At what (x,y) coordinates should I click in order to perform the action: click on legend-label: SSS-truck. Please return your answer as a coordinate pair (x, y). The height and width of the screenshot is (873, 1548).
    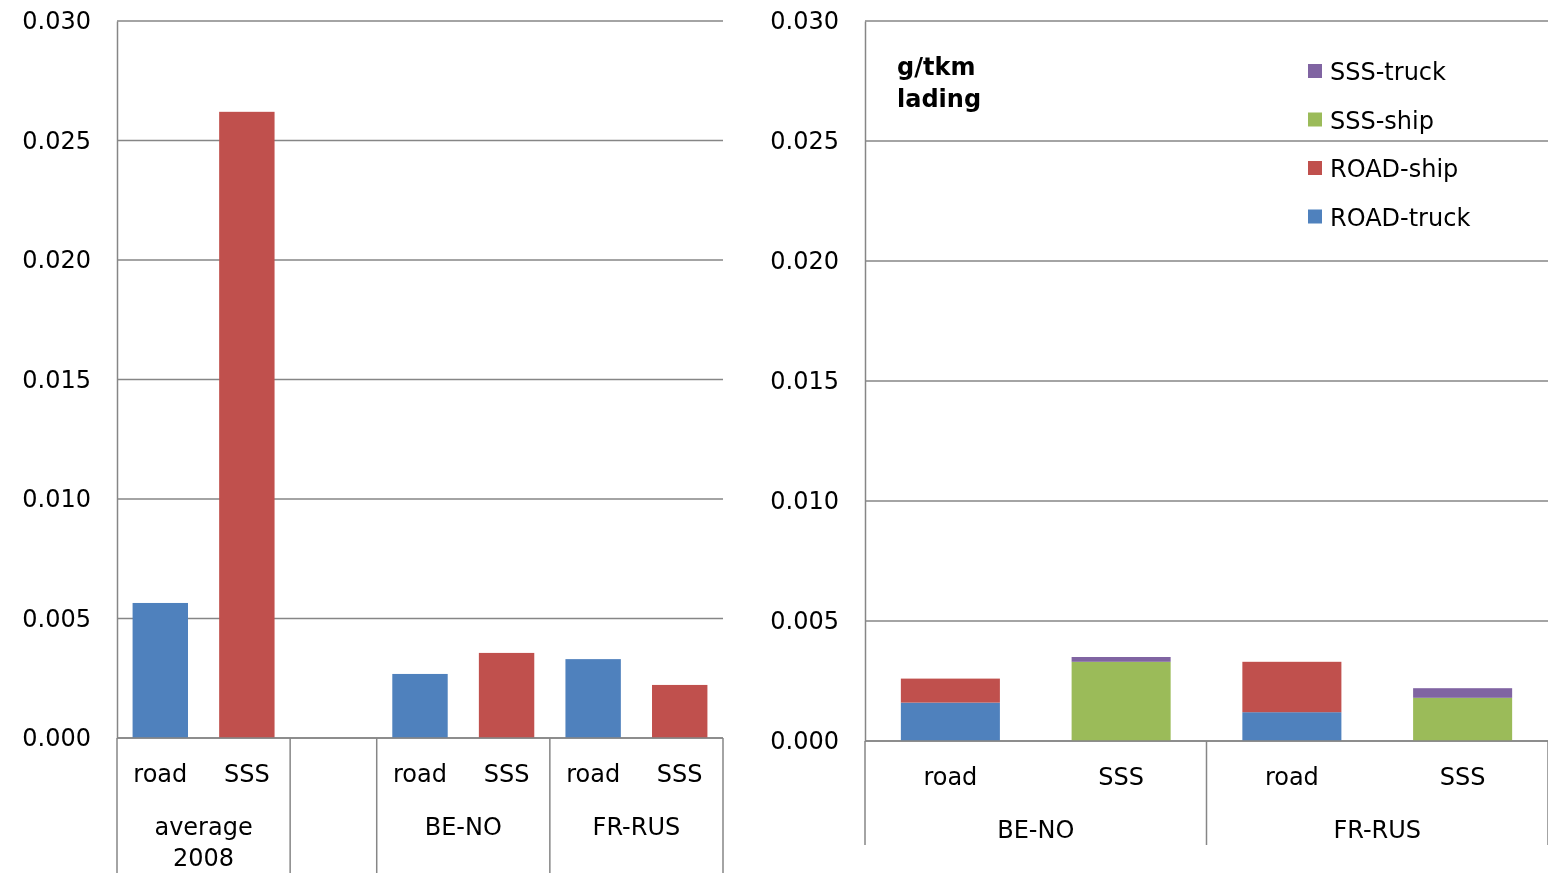
    Looking at the image, I should click on (1388, 72).